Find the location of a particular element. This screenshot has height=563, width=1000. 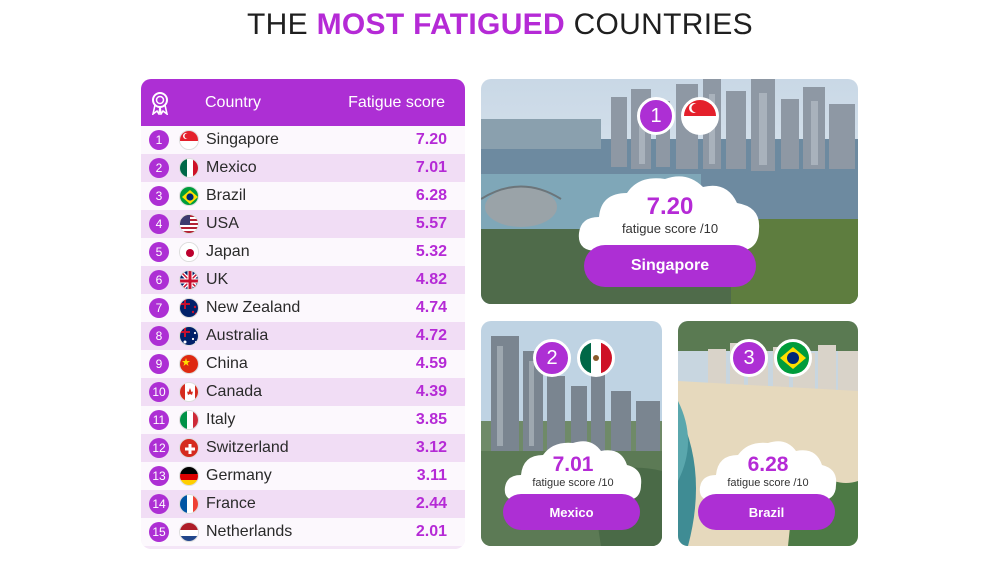

column-header-fatigue-score: Fatigue score is located at coordinates (396, 102).